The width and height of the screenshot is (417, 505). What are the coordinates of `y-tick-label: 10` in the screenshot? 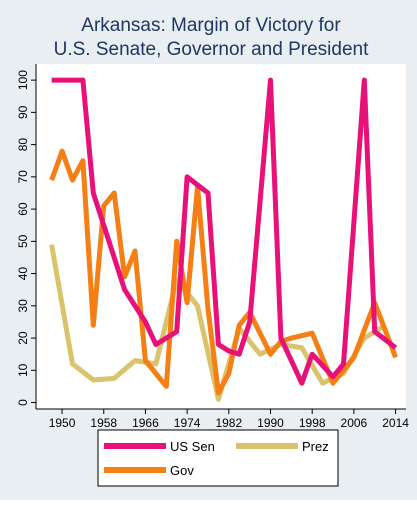 It's located at (23, 370).